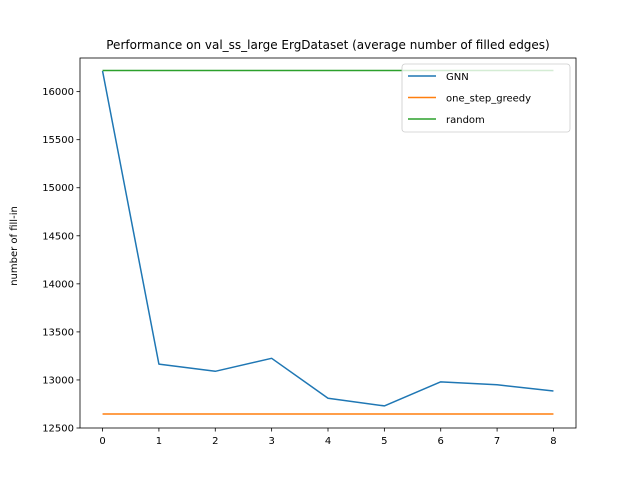 Image resolution: width=640 pixels, height=480 pixels. I want to click on legend-box, so click(486, 98).